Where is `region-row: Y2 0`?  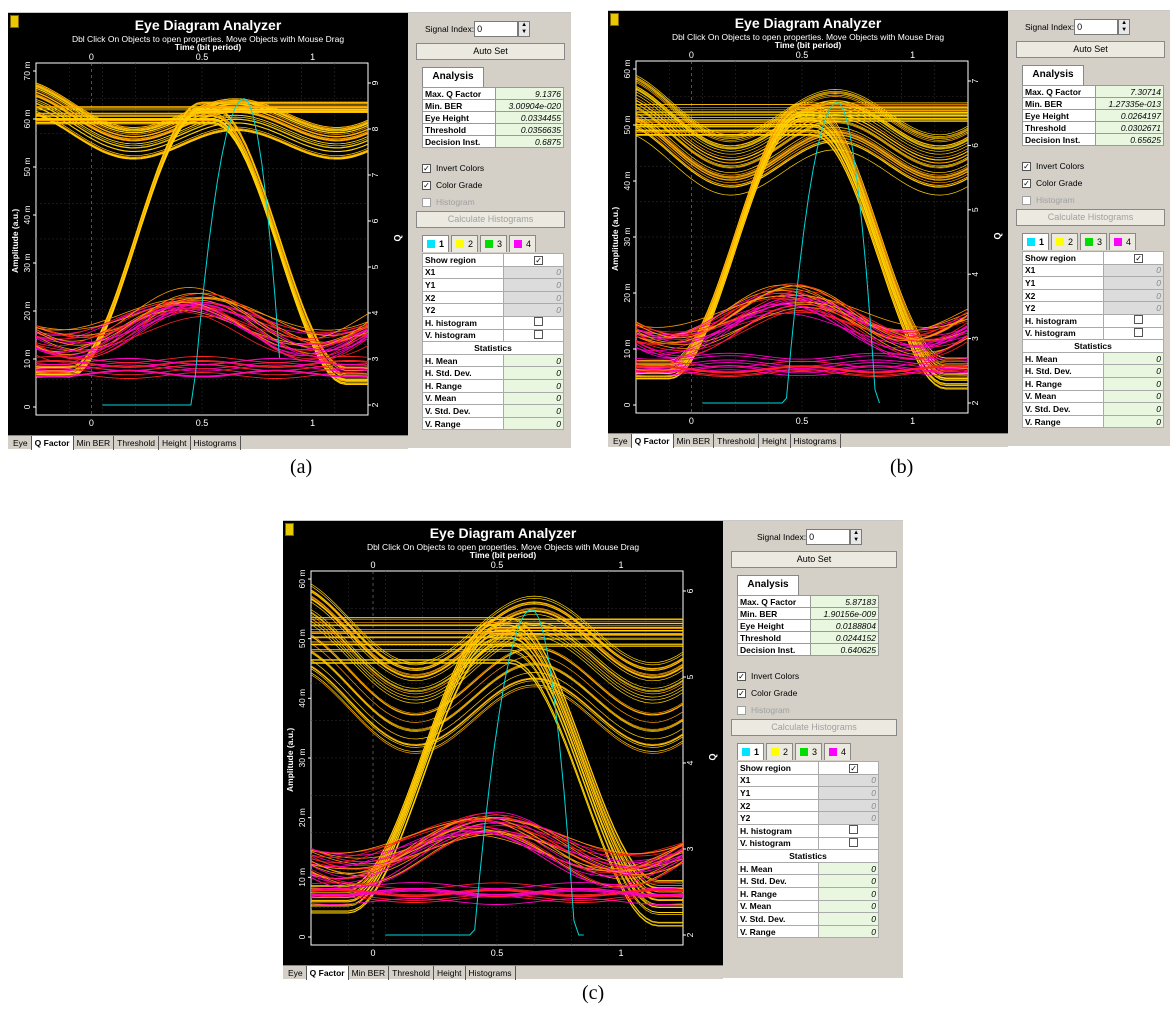
region-row: Y2 0 is located at coordinates (807, 818).